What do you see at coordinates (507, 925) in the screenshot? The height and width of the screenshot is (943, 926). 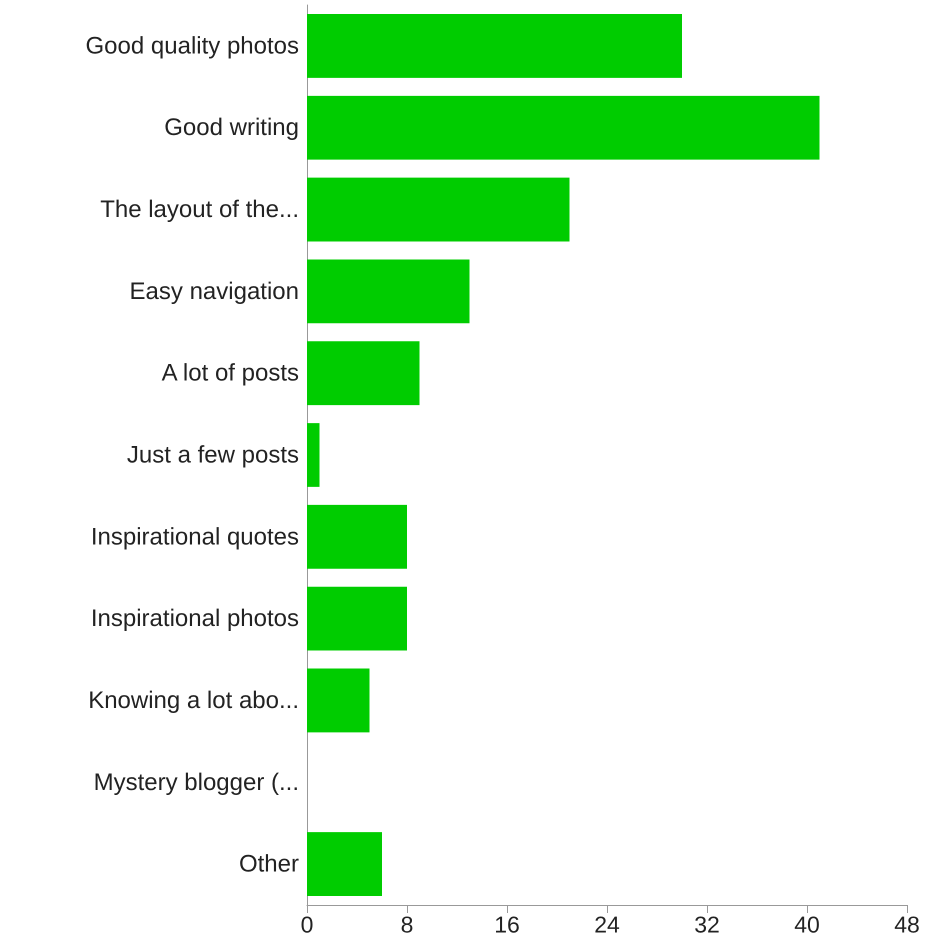 I see `x-tick-label: 16` at bounding box center [507, 925].